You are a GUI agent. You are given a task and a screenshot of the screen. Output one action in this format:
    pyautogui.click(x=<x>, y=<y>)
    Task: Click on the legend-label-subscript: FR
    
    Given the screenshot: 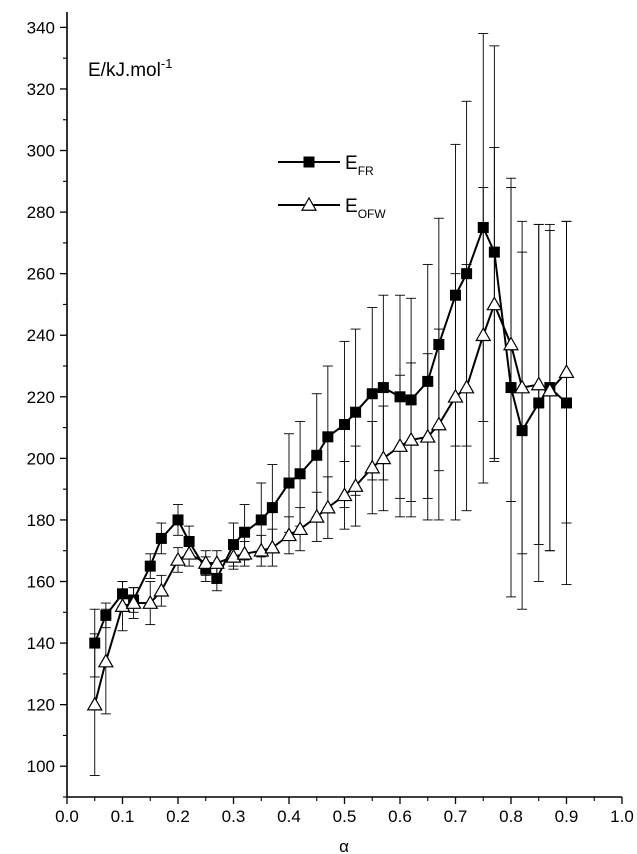 What is the action you would take?
    pyautogui.click(x=366, y=171)
    